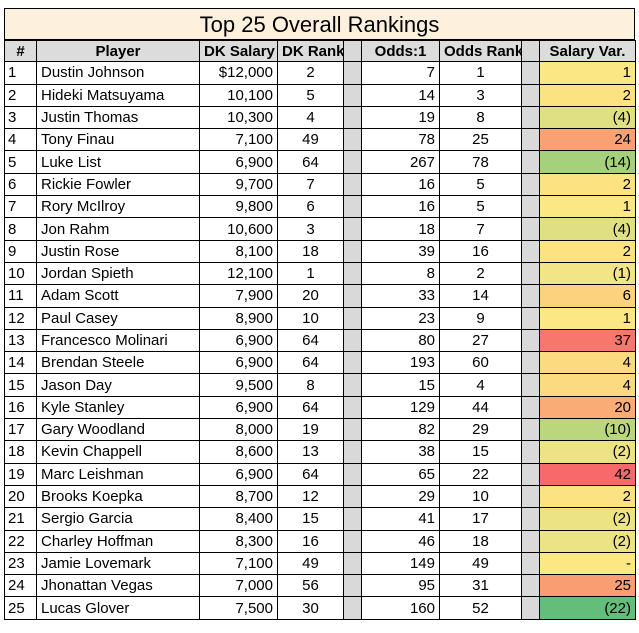 This screenshot has height=633, width=639. Describe the element at coordinates (480, 519) in the screenshot. I see `cell-odds-rank: 17` at that location.